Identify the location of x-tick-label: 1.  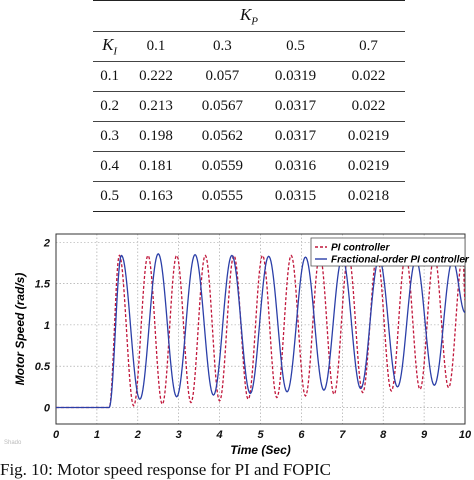
(97, 435).